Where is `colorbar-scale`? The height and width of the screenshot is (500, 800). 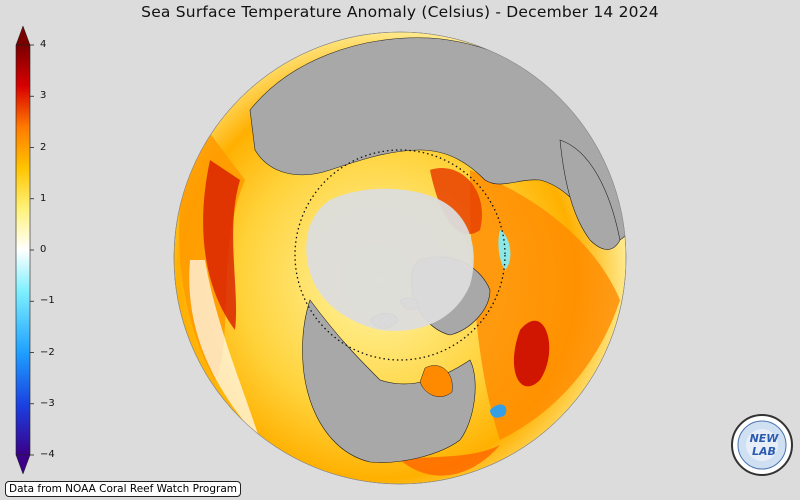
colorbar-scale is located at coordinates (23, 250).